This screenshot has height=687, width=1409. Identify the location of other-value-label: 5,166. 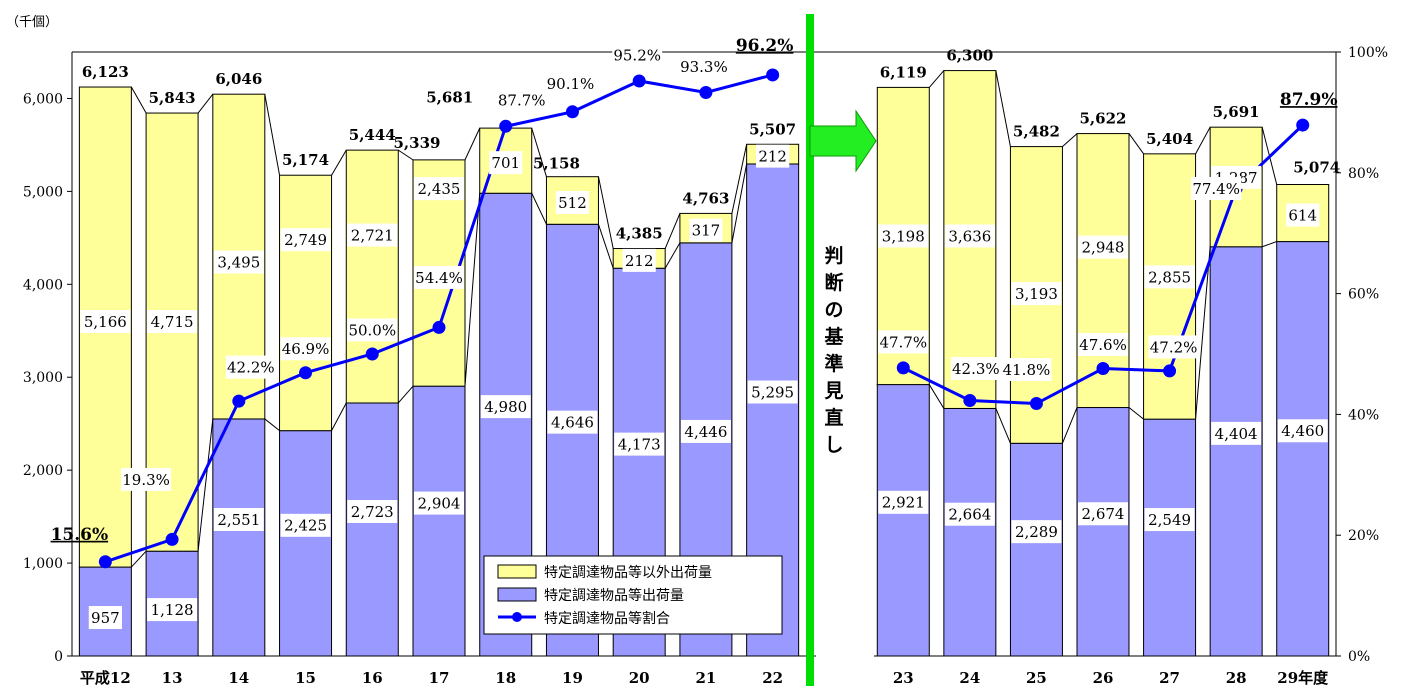
(105, 322).